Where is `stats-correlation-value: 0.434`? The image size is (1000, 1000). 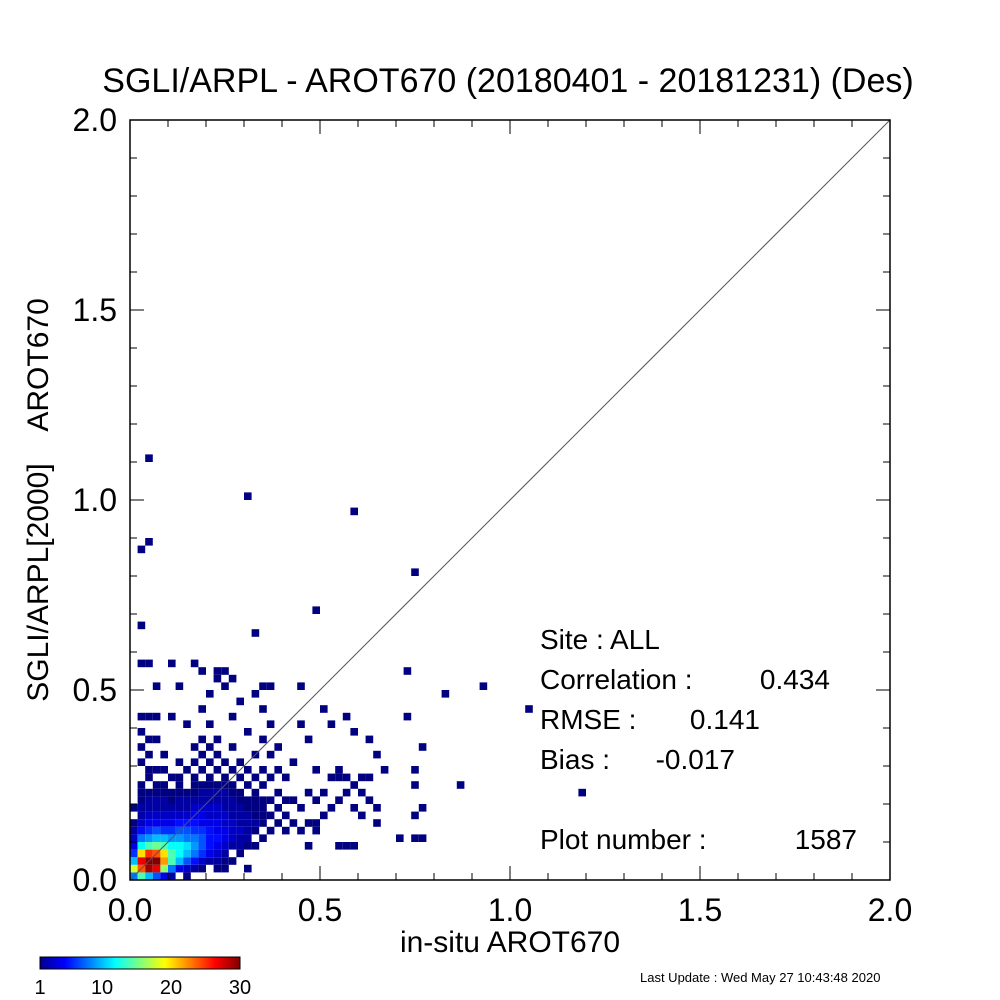
stats-correlation-value: 0.434 is located at coordinates (795, 679).